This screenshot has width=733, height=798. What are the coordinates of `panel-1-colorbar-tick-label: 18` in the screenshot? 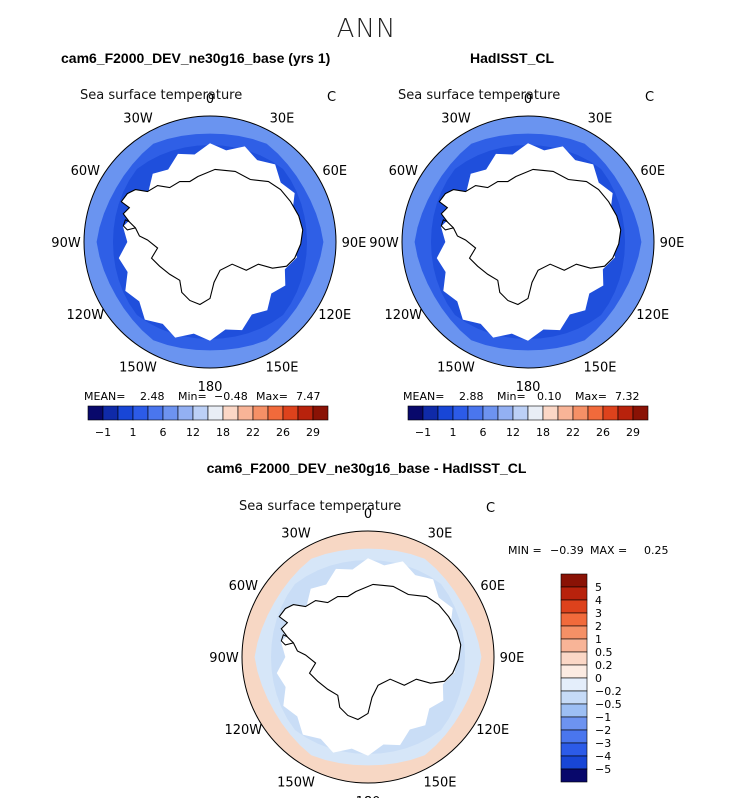 It's located at (223, 432).